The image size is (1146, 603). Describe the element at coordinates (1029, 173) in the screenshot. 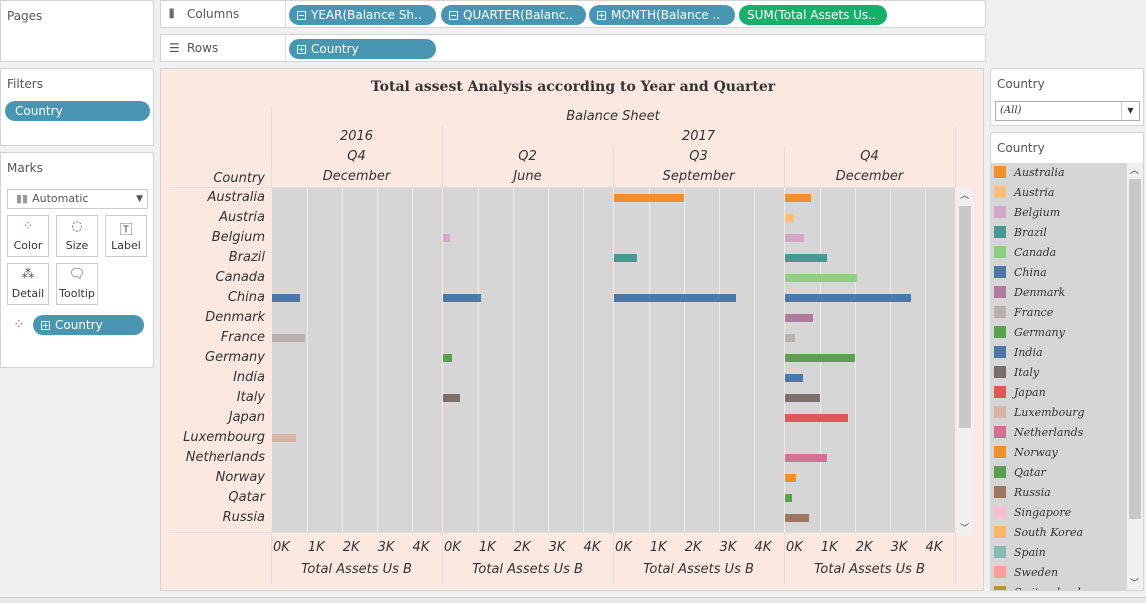

I see `legend-item: Australia` at that location.